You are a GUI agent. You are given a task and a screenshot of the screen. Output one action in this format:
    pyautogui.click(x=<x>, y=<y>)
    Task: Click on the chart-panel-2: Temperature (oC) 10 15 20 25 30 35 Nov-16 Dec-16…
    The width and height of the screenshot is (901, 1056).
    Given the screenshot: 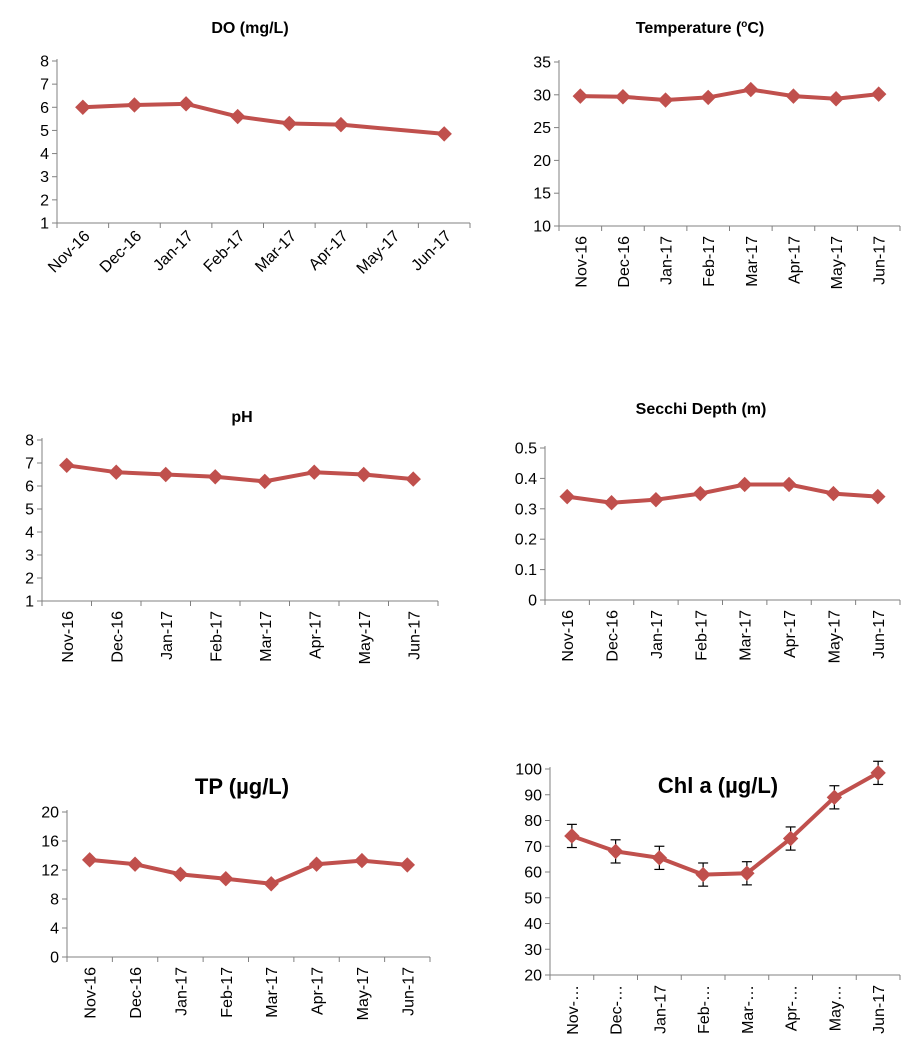 What is the action you would take?
    pyautogui.click(x=717, y=154)
    